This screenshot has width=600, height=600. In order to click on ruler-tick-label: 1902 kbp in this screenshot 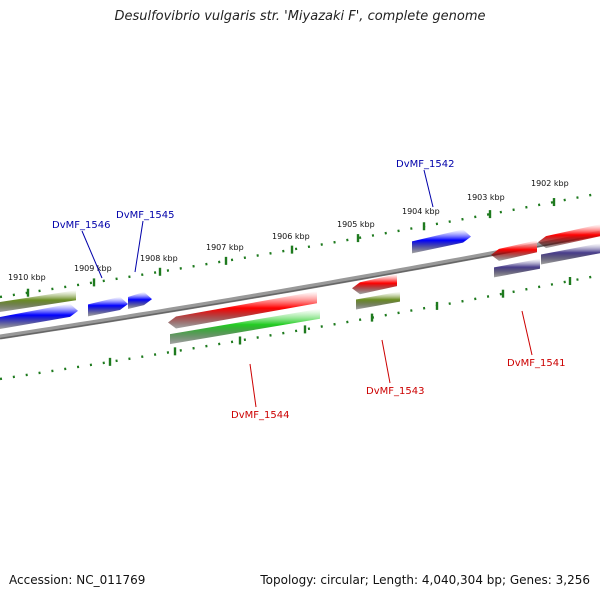, I will do `click(550, 183)`.